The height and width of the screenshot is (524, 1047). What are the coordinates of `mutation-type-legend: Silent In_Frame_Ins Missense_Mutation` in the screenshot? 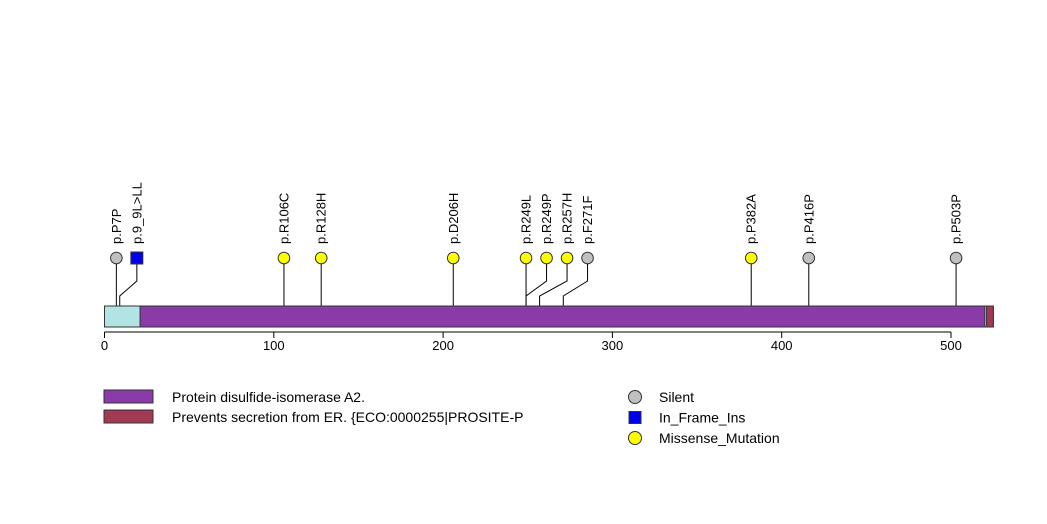 It's located at (704, 417).